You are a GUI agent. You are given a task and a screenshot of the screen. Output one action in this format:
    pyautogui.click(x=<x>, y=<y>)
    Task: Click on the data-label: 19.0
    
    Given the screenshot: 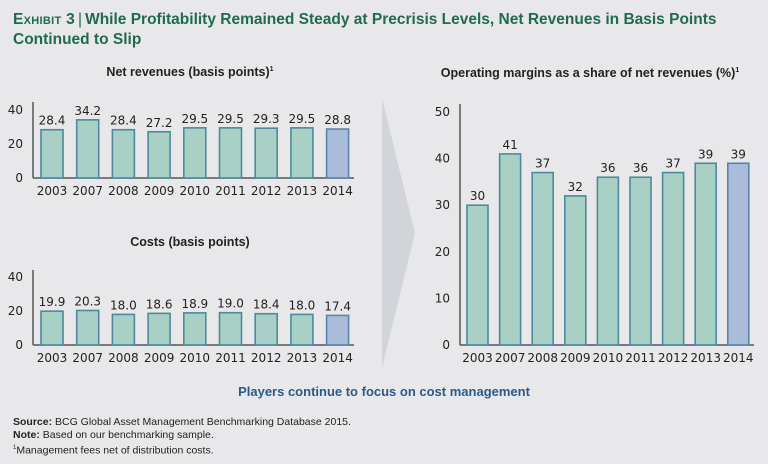 What is the action you would take?
    pyautogui.click(x=230, y=304)
    